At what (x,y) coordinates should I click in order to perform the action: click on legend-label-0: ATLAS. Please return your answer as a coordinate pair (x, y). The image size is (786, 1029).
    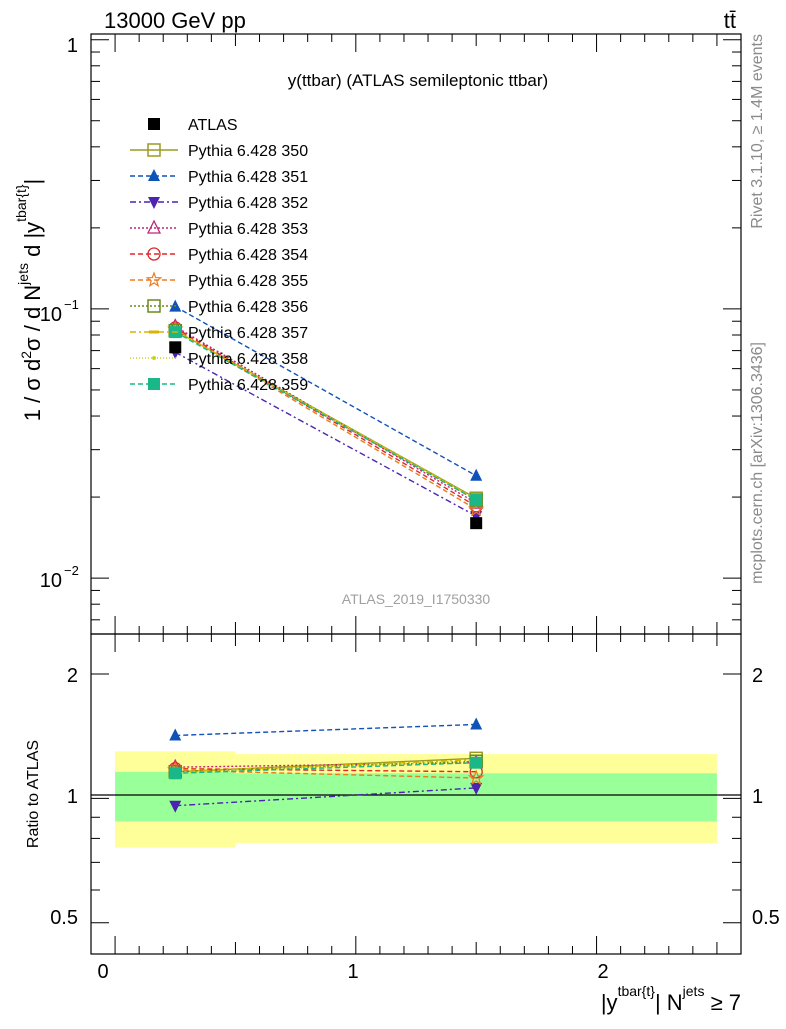
    Looking at the image, I should click on (213, 125).